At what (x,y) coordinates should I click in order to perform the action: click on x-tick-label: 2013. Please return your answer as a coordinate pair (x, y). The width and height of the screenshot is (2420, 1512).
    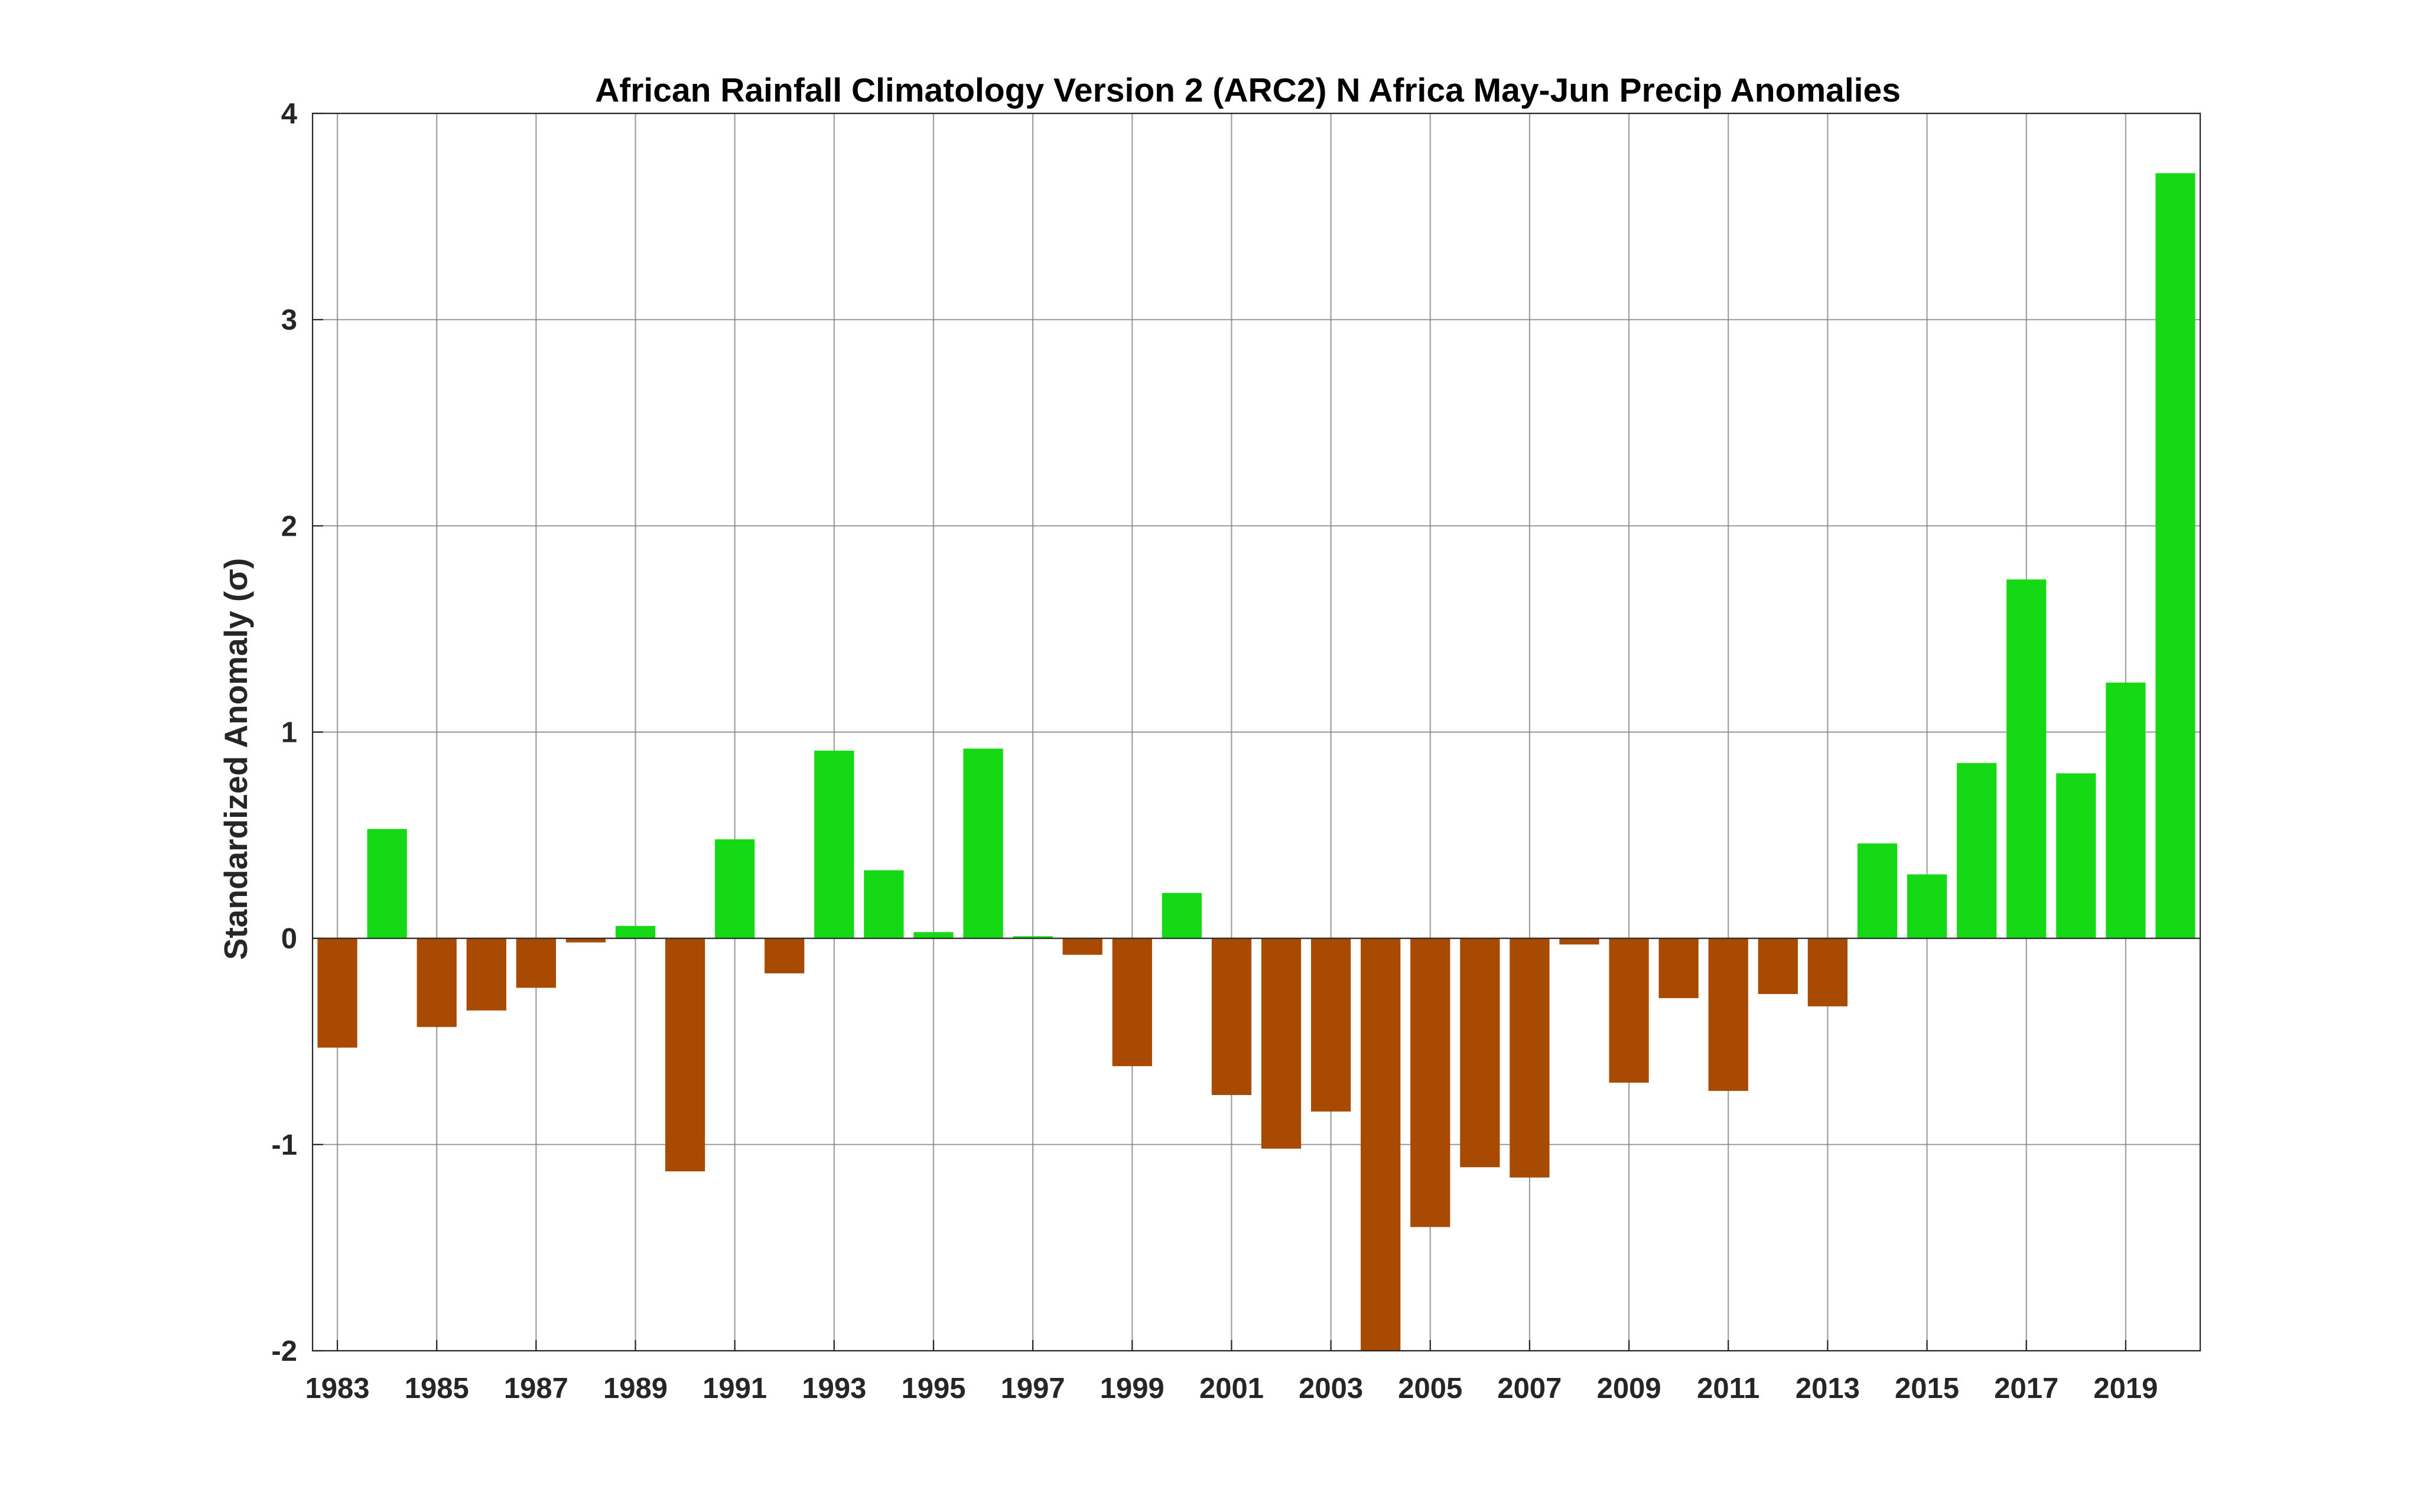
    Looking at the image, I should click on (1828, 1389).